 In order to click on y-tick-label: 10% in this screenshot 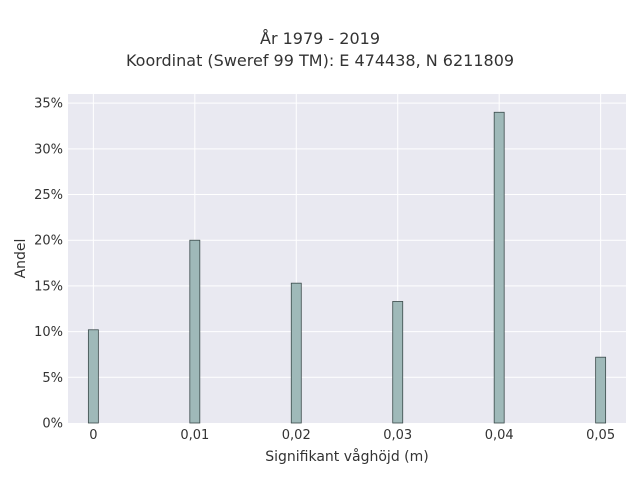, I will do `click(48, 332)`.